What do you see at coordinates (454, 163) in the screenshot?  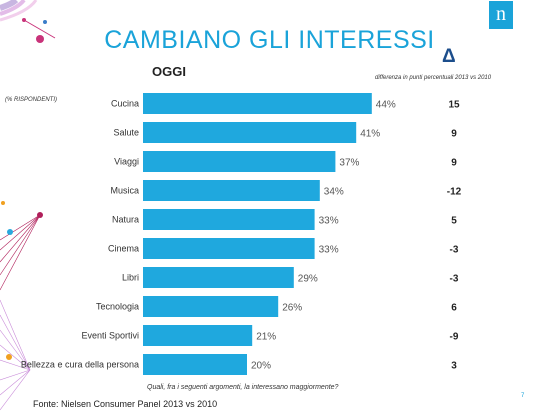 I see `delta-value-2: 9` at bounding box center [454, 163].